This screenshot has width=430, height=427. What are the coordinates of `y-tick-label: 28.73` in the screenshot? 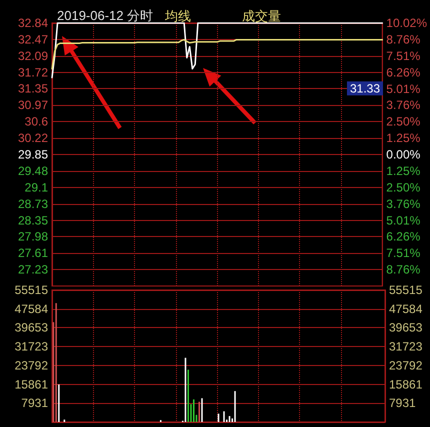 It's located at (33, 203).